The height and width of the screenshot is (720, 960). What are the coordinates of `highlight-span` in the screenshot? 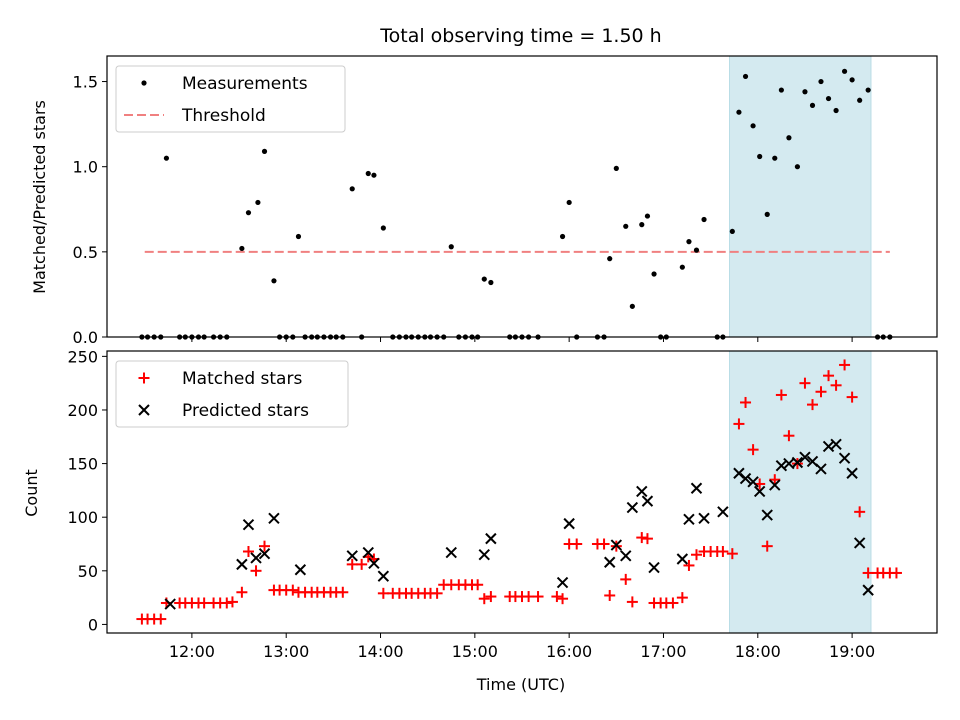 It's located at (800, 196).